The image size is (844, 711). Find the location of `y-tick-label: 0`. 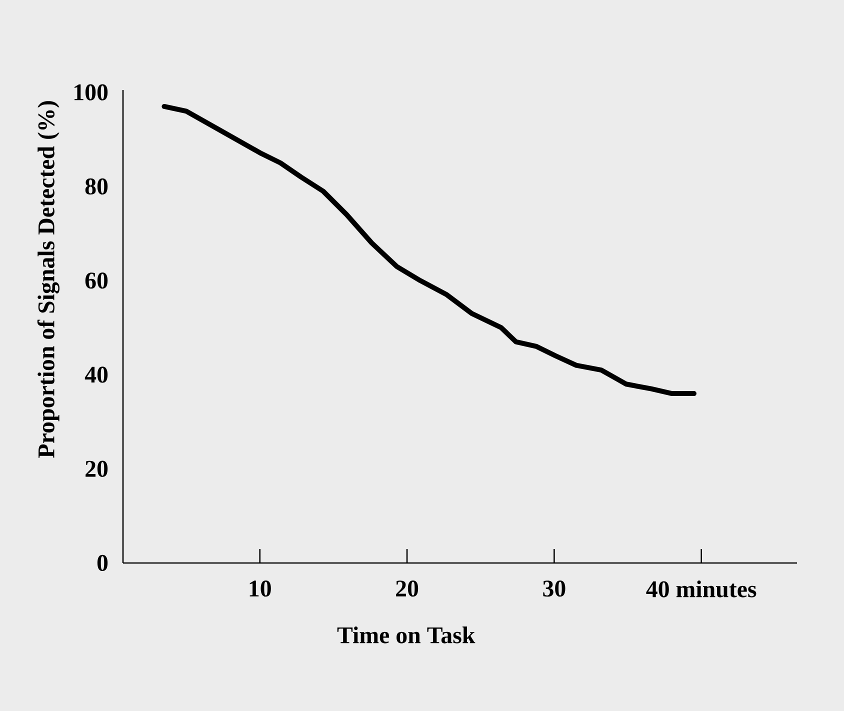

y-tick-label: 0 is located at coordinates (102, 563).